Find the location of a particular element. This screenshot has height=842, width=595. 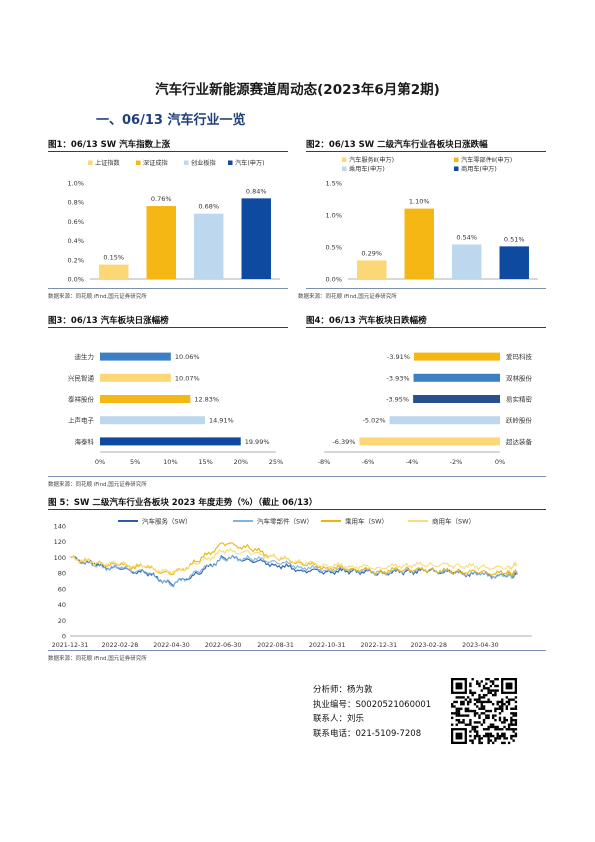

legend-label: 汽车服务Ⅱ(申万) is located at coordinates (371, 160).